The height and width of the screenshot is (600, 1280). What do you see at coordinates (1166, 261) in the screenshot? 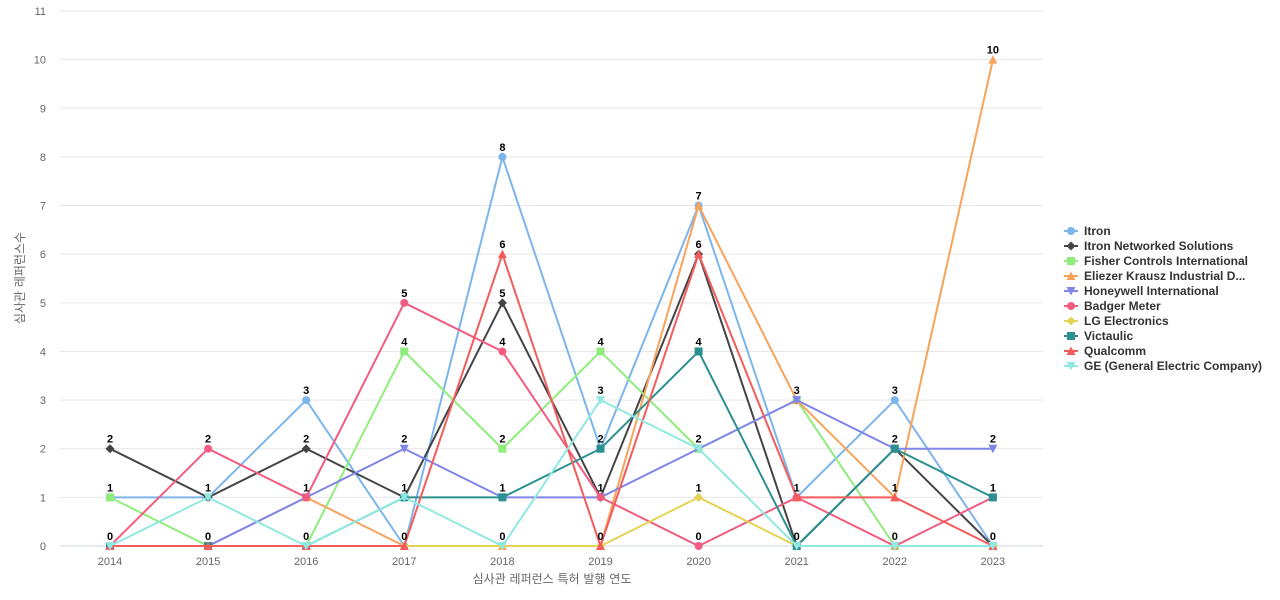
I see `legend-label: Fisher Controls International` at bounding box center [1166, 261].